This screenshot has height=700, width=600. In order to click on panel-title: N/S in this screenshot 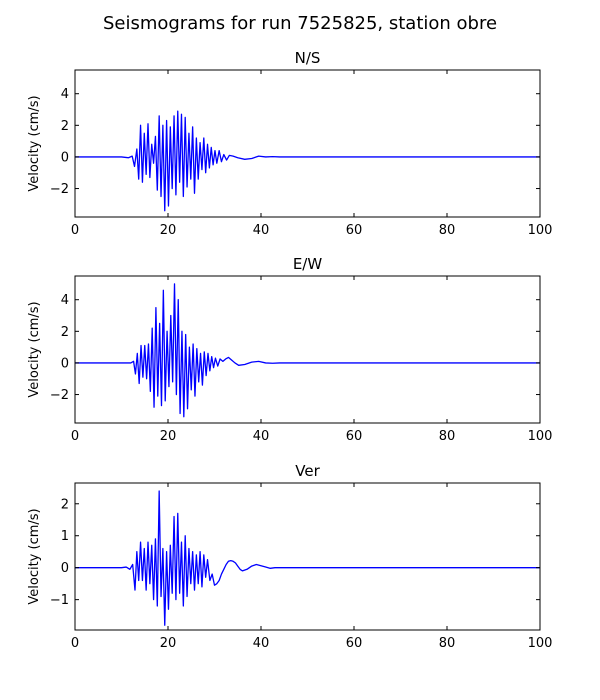, I will do `click(308, 58)`.